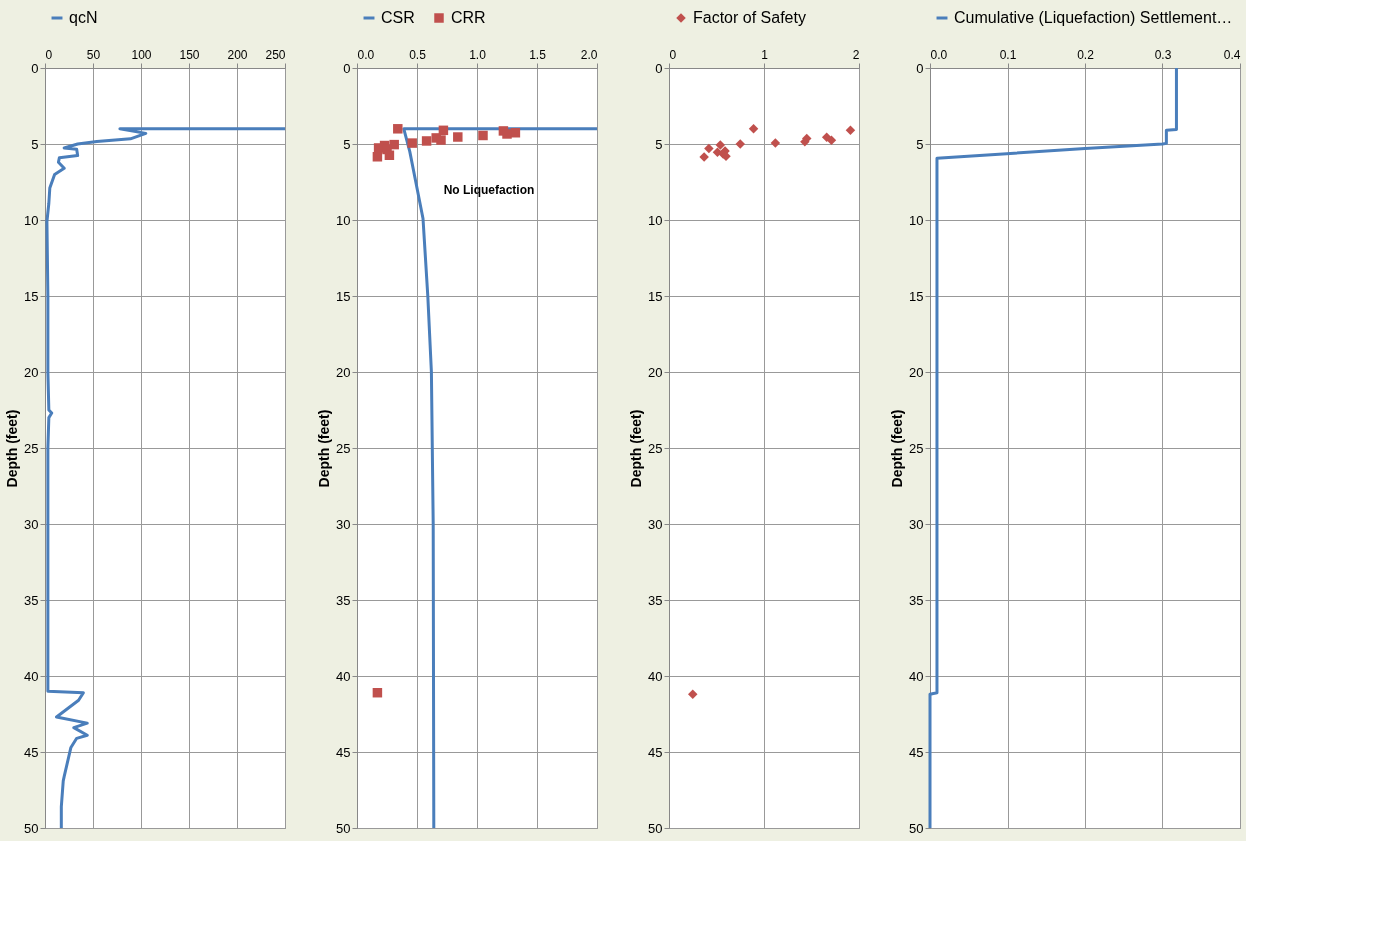 This screenshot has height=940, width=1395. Describe the element at coordinates (856, 54) in the screenshot. I see `x-tick-label: 2` at that location.